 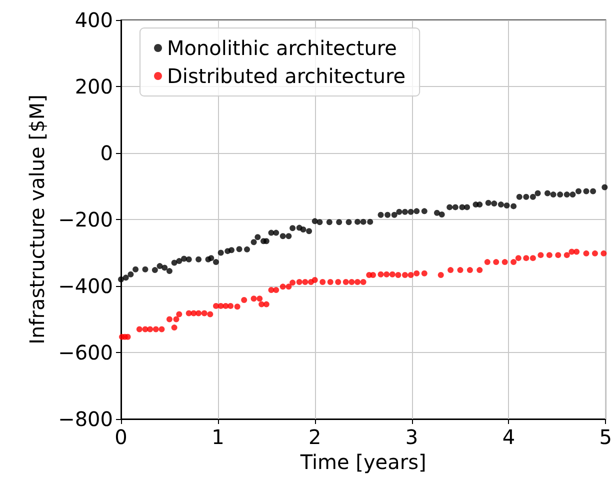 What do you see at coordinates (121, 437) in the screenshot?
I see `x-tick-label: 0` at bounding box center [121, 437].